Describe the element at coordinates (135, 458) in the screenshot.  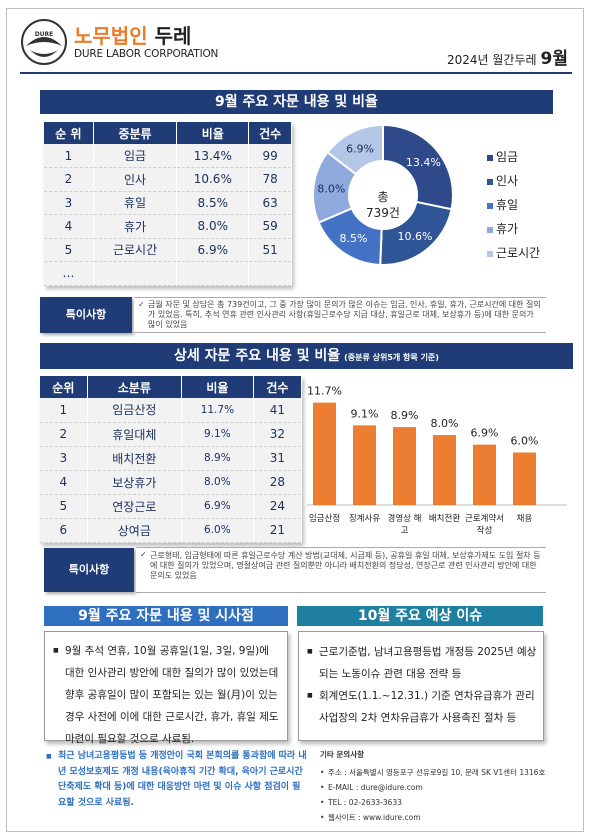
I see `table-cell: 배치전환` at that location.